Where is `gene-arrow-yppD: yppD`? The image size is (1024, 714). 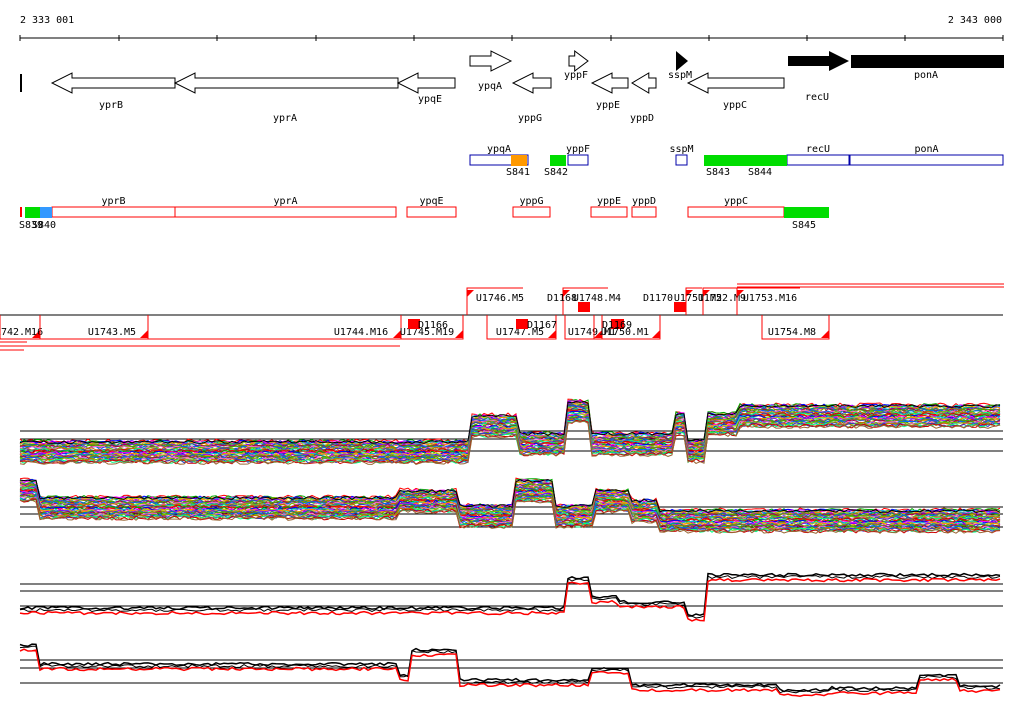
gene-arrow-yppD: yppD is located at coordinates (643, 98).